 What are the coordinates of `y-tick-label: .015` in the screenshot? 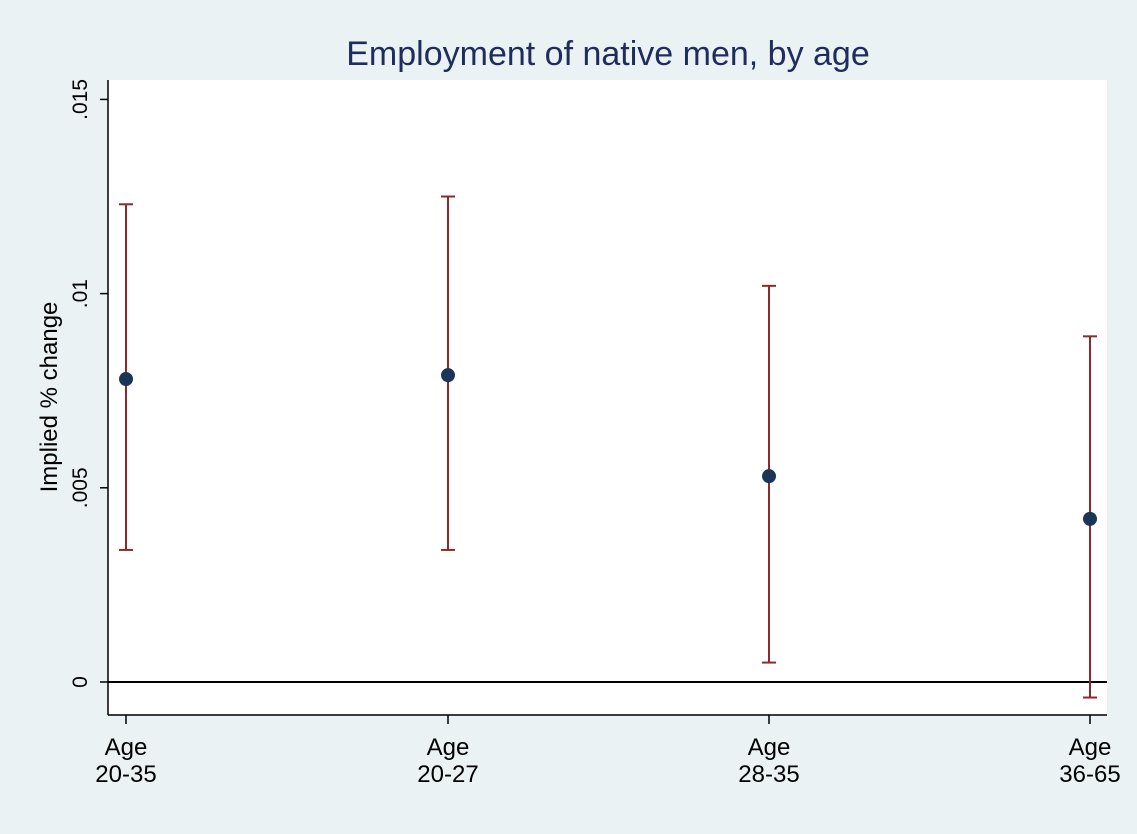 It's located at (80, 99).